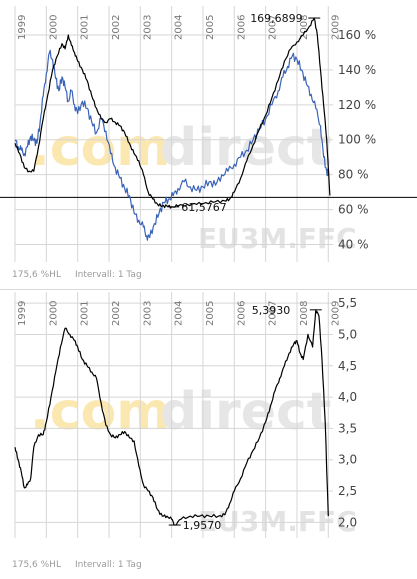  I want to click on y-tick-label: 5,5, so click(347, 303).